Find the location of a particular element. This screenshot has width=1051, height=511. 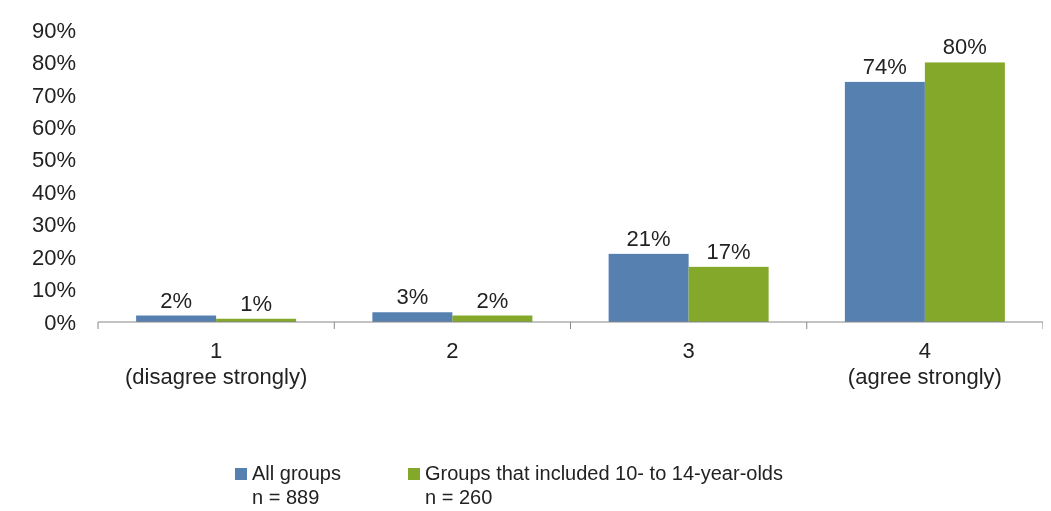

legend-label: All groups n = 889 is located at coordinates (296, 485).